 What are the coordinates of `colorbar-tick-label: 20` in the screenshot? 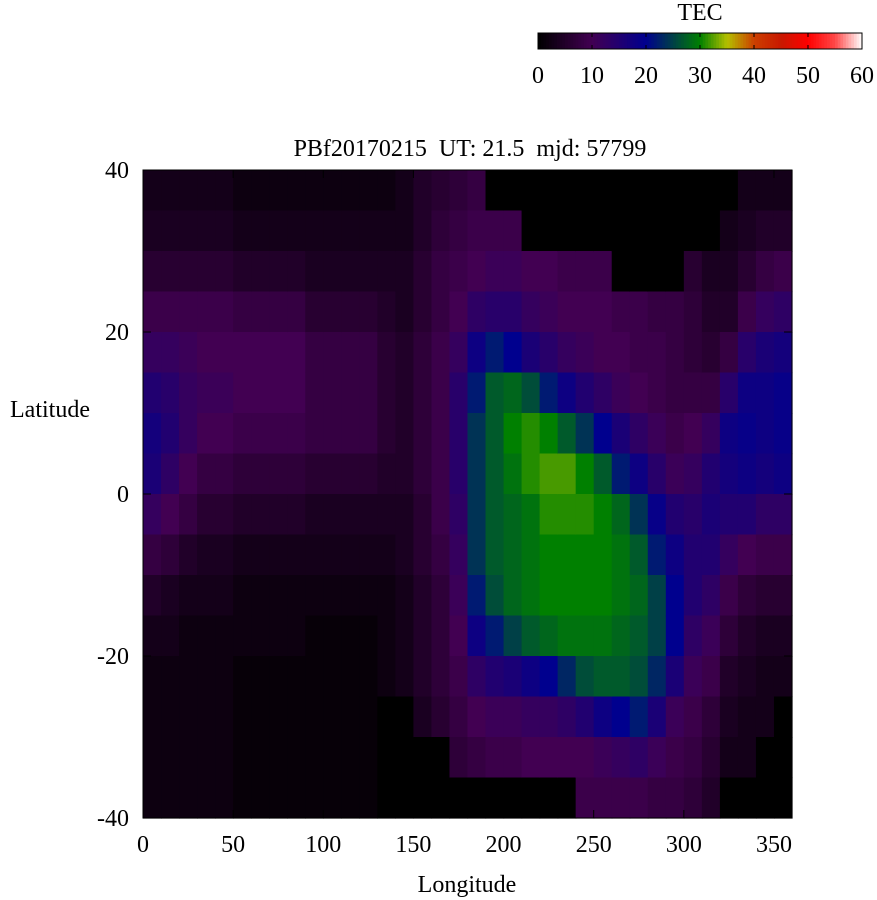 It's located at (646, 76).